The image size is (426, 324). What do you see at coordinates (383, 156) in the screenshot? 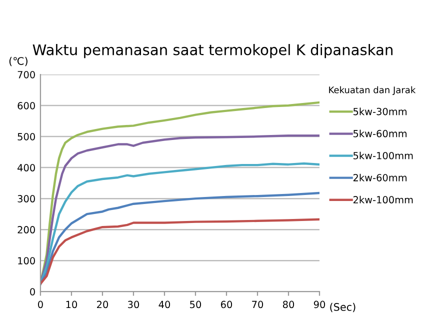
I see `legend-label: 5kw-100mm` at bounding box center [383, 156].